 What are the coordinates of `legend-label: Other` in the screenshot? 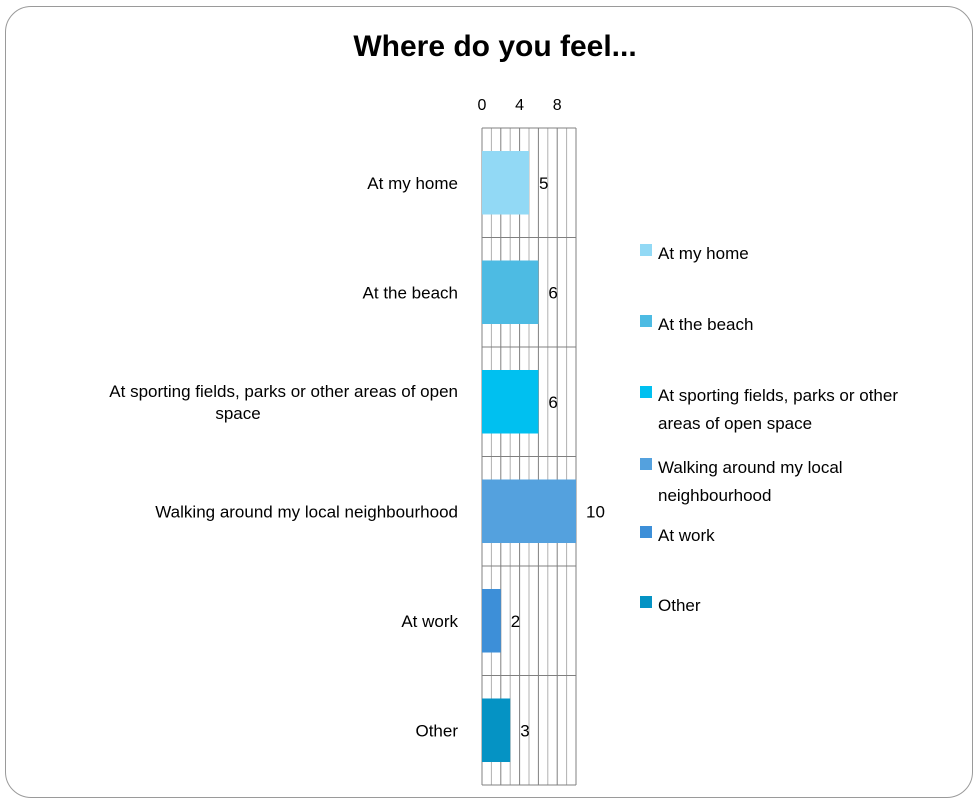 It's located at (679, 605).